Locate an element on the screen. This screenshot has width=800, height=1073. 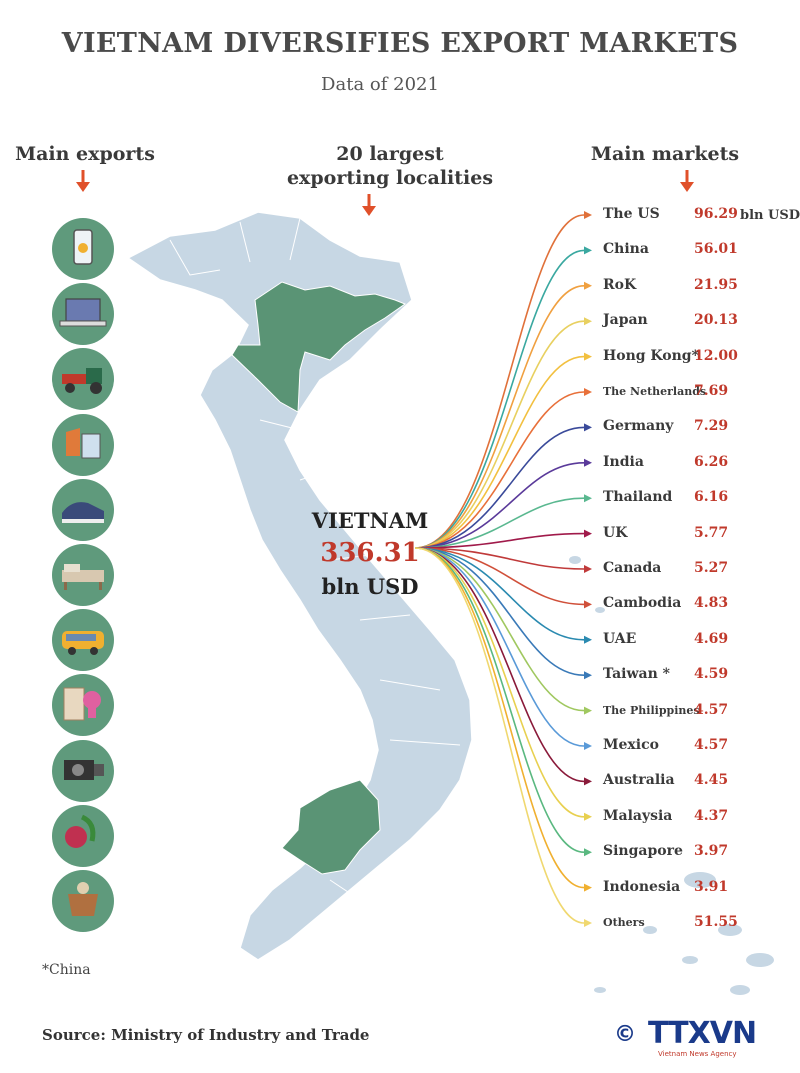
vietnam-total-unit: bln USD is located at coordinates (370, 586).